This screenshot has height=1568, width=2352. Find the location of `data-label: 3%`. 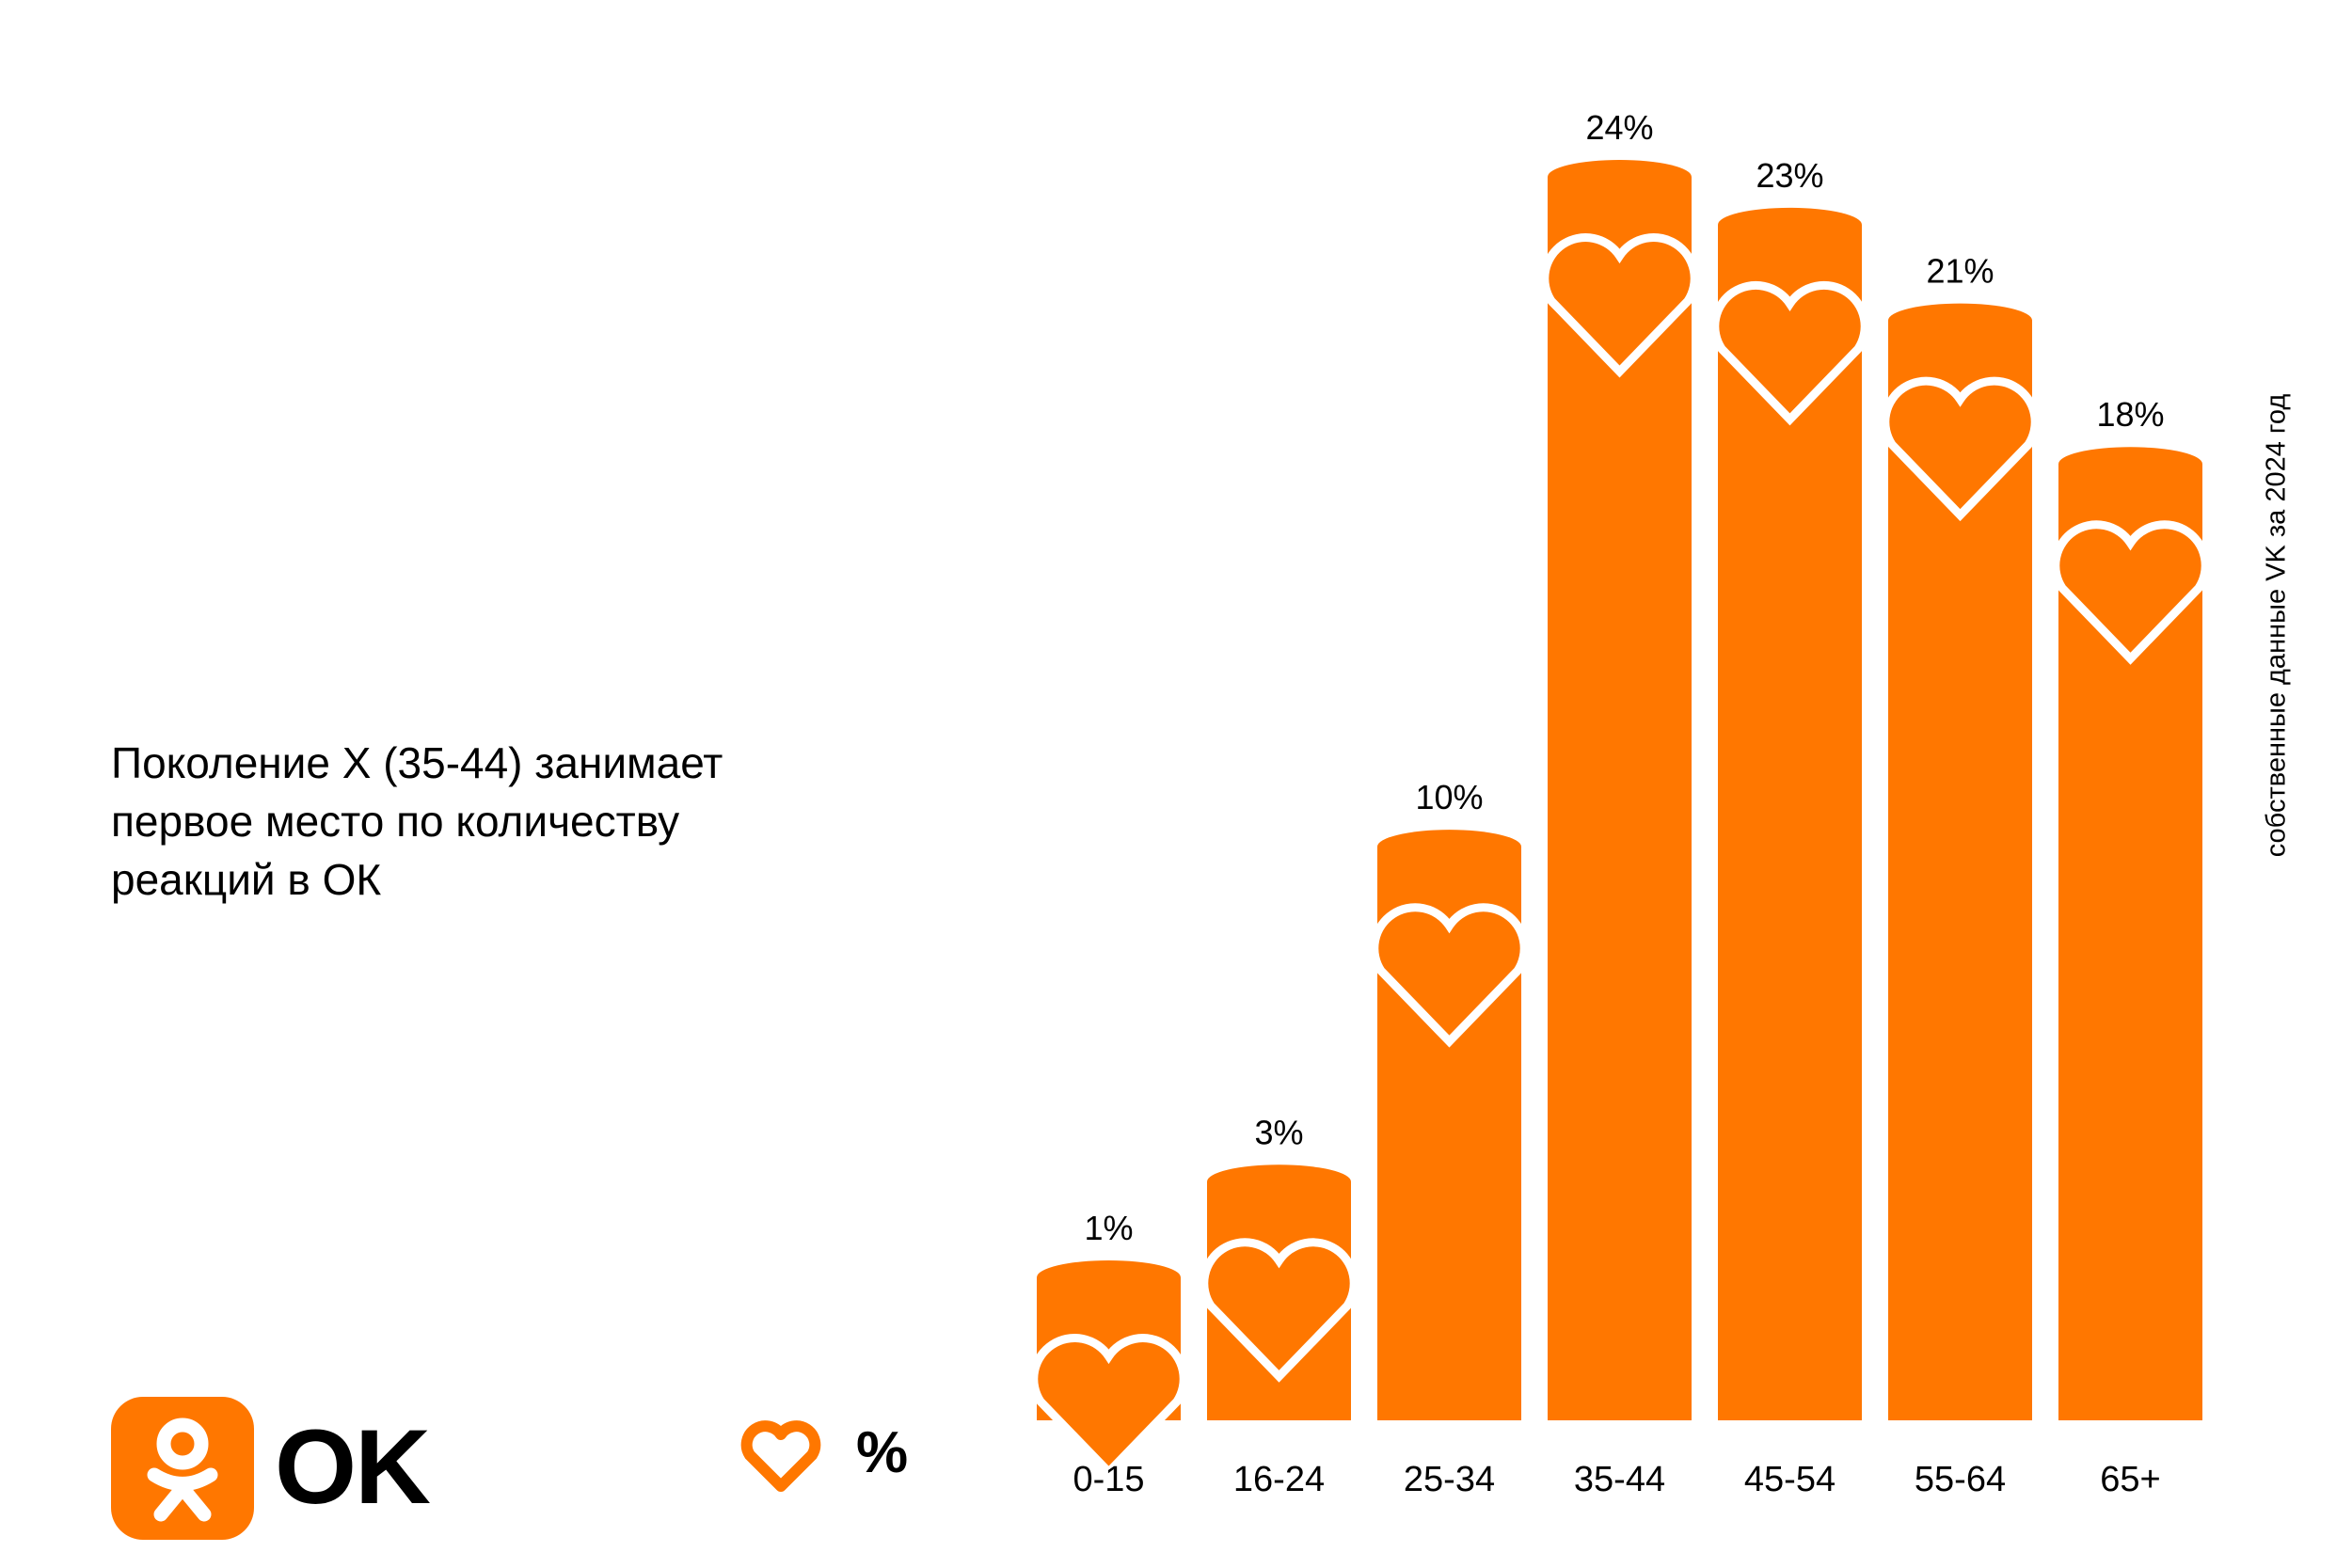

data-label: 3% is located at coordinates (1278, 1132).